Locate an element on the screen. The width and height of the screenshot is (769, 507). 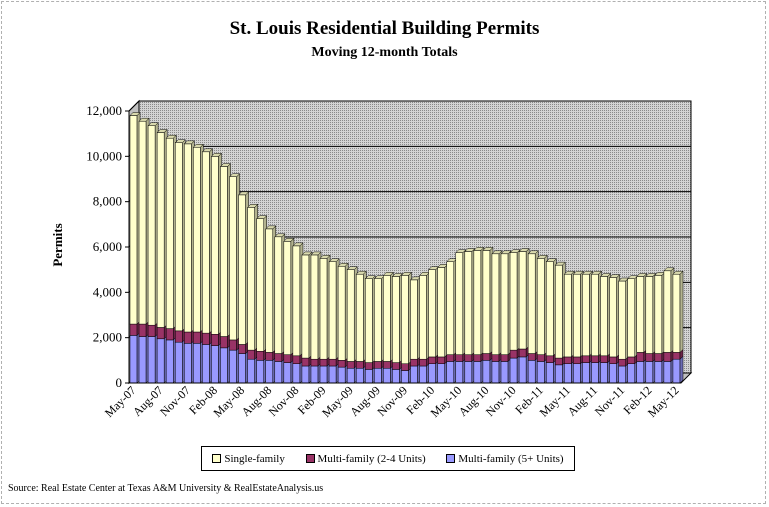
x-tick-label: May-12 is located at coordinates (663, 401).